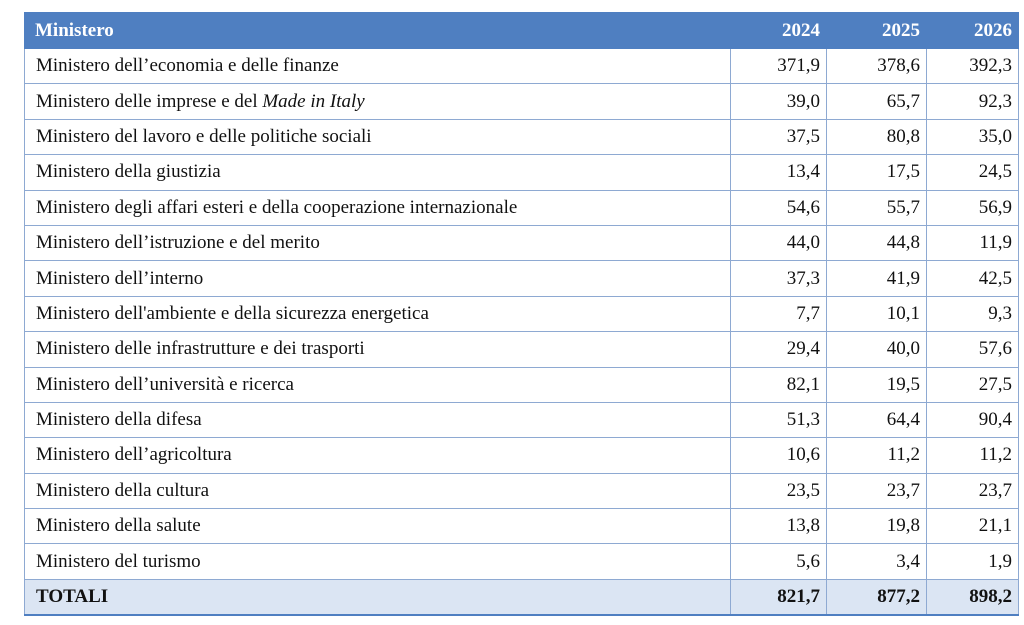 This screenshot has height=625, width=1024. I want to click on ministry-name: Ministero della giustizia, so click(377, 172).